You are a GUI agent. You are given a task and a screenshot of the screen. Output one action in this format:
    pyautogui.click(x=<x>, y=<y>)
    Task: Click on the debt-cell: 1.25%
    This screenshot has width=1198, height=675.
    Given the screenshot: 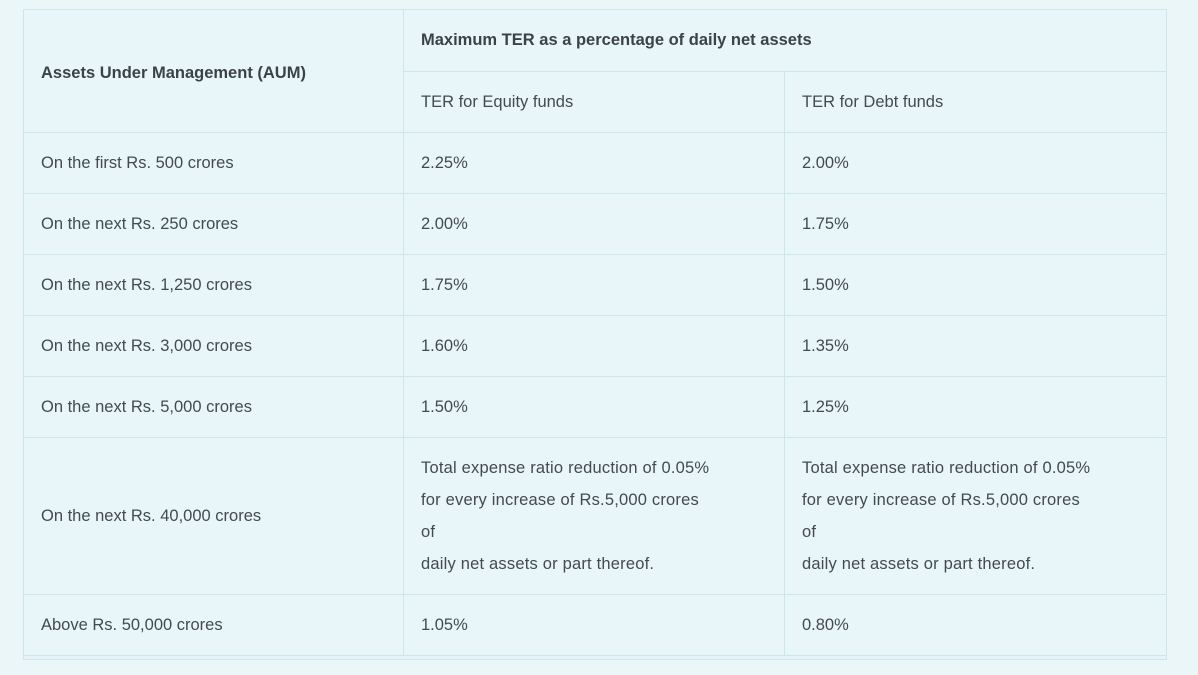 What is the action you would take?
    pyautogui.click(x=975, y=407)
    